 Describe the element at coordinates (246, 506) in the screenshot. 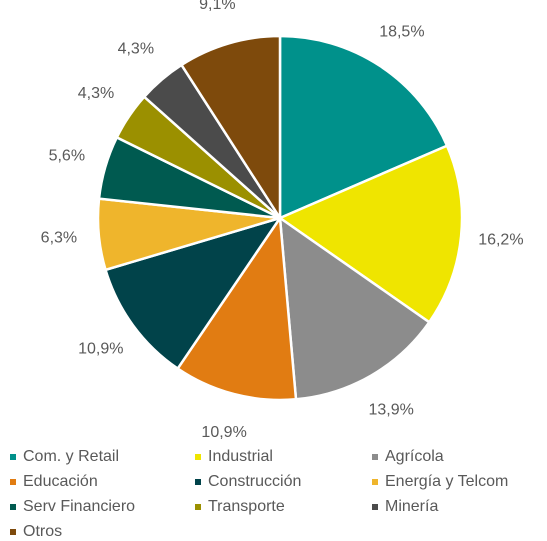

I see `legend-label: Transporte` at that location.